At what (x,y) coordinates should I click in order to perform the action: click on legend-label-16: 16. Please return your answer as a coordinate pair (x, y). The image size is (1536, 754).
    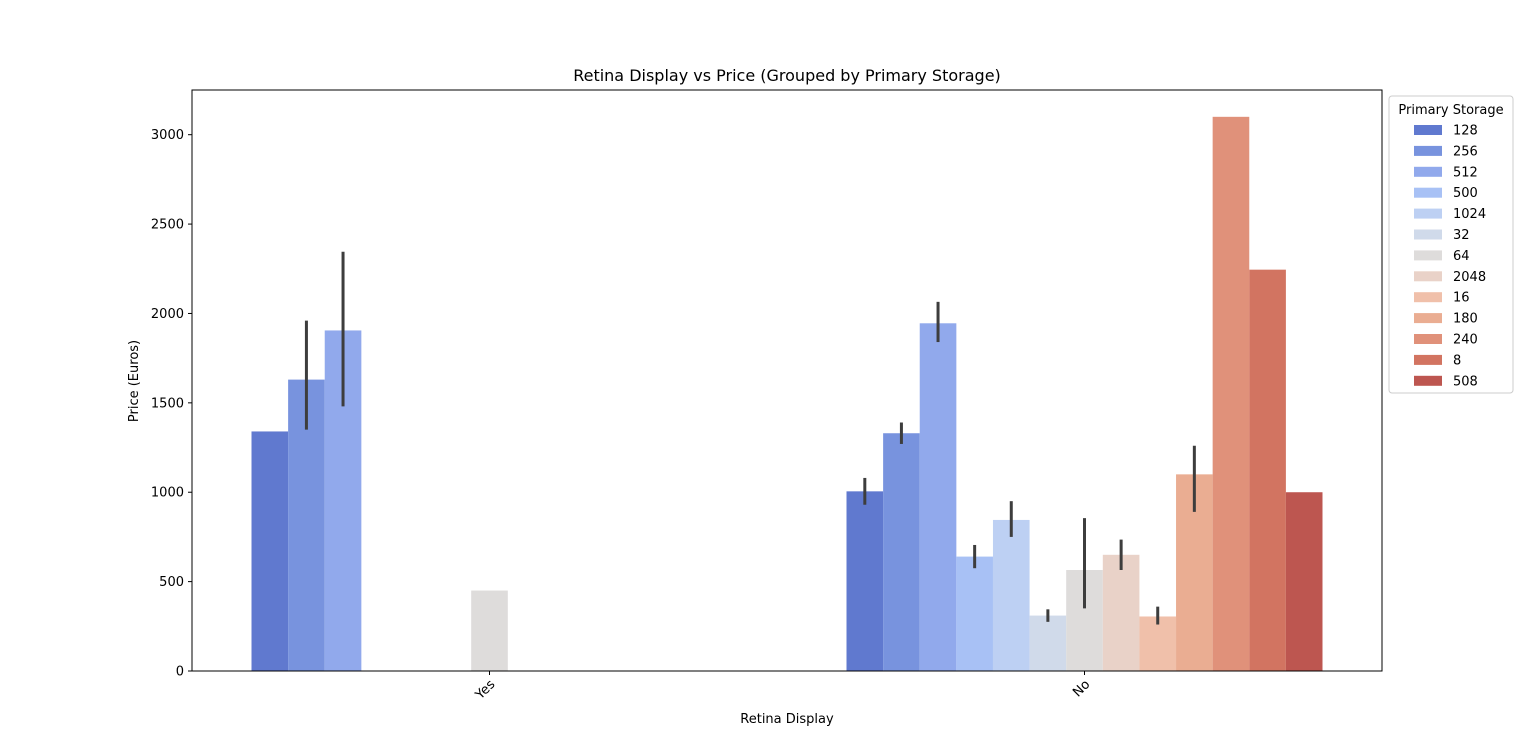
    Looking at the image, I should click on (1461, 298).